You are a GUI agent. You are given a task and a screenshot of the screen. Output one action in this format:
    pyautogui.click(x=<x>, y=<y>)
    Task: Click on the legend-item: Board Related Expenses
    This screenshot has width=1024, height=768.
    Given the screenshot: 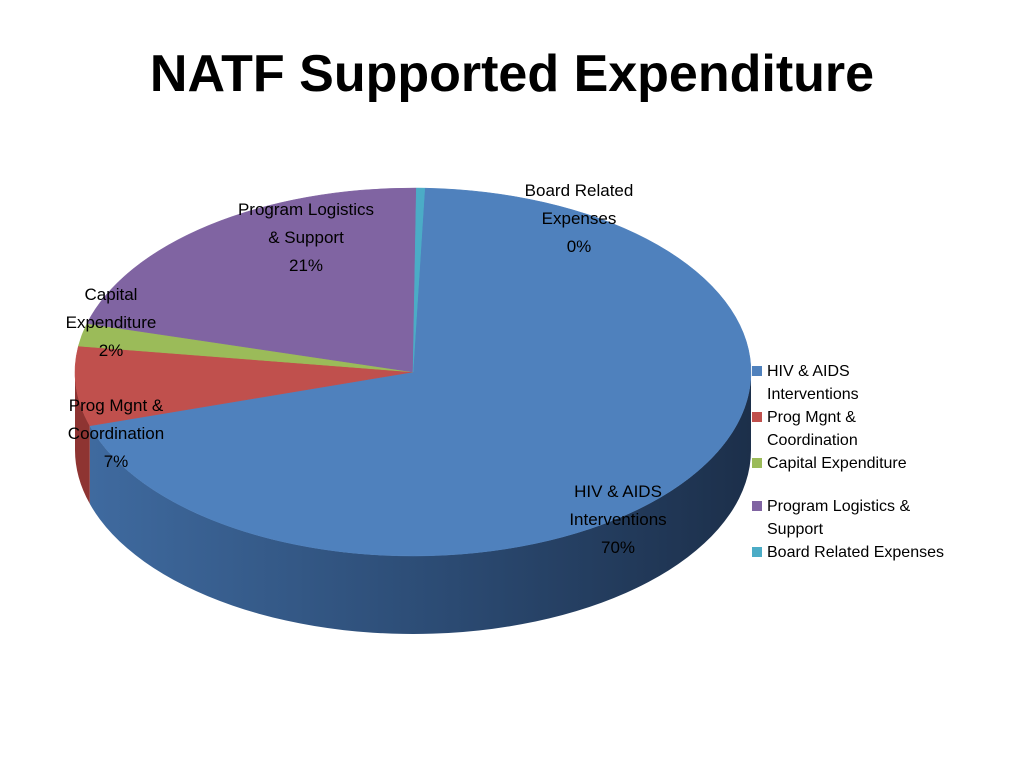 What is the action you would take?
    pyautogui.click(x=882, y=552)
    